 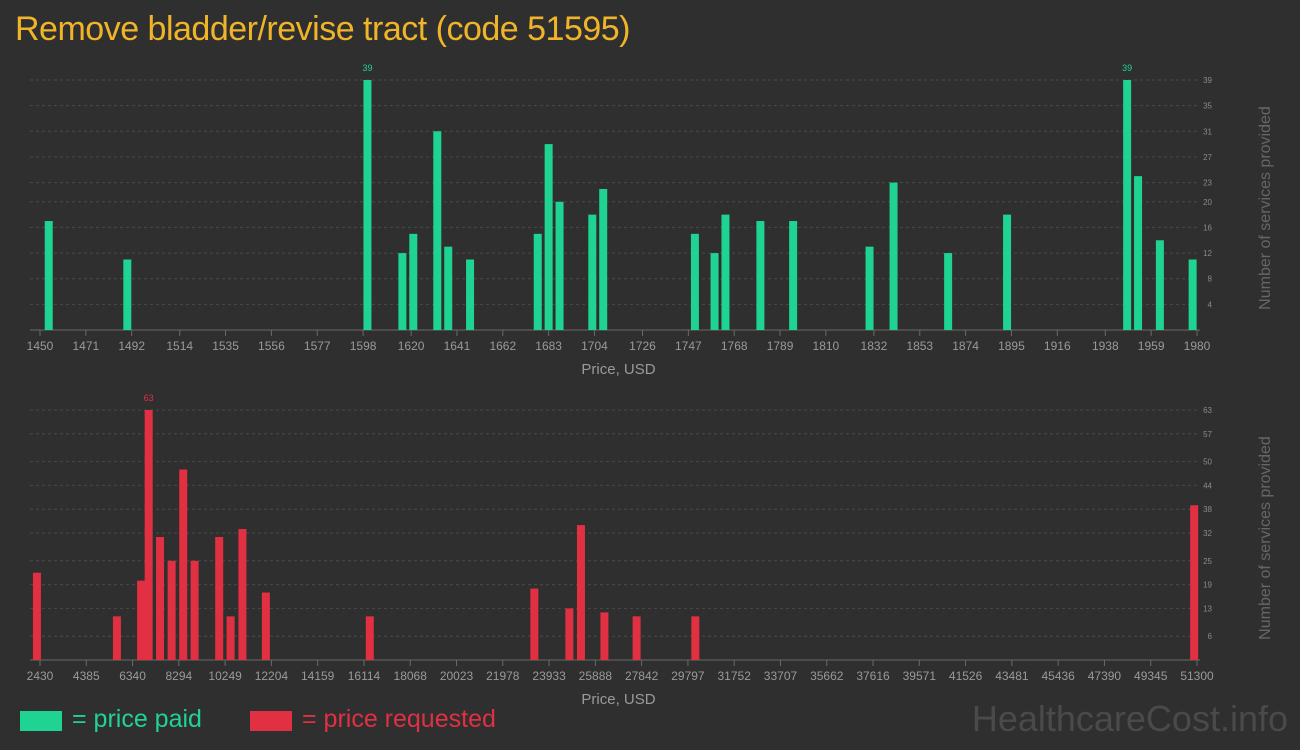 What do you see at coordinates (549, 676) in the screenshot?
I see `x-tick-label: 23933` at bounding box center [549, 676].